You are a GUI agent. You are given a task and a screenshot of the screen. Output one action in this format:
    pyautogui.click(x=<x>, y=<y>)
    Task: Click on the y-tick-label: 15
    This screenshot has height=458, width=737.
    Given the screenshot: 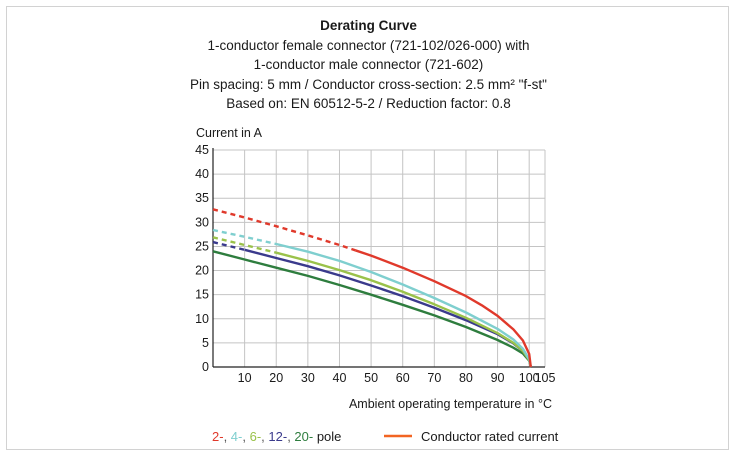 What is the action you would take?
    pyautogui.click(x=202, y=295)
    